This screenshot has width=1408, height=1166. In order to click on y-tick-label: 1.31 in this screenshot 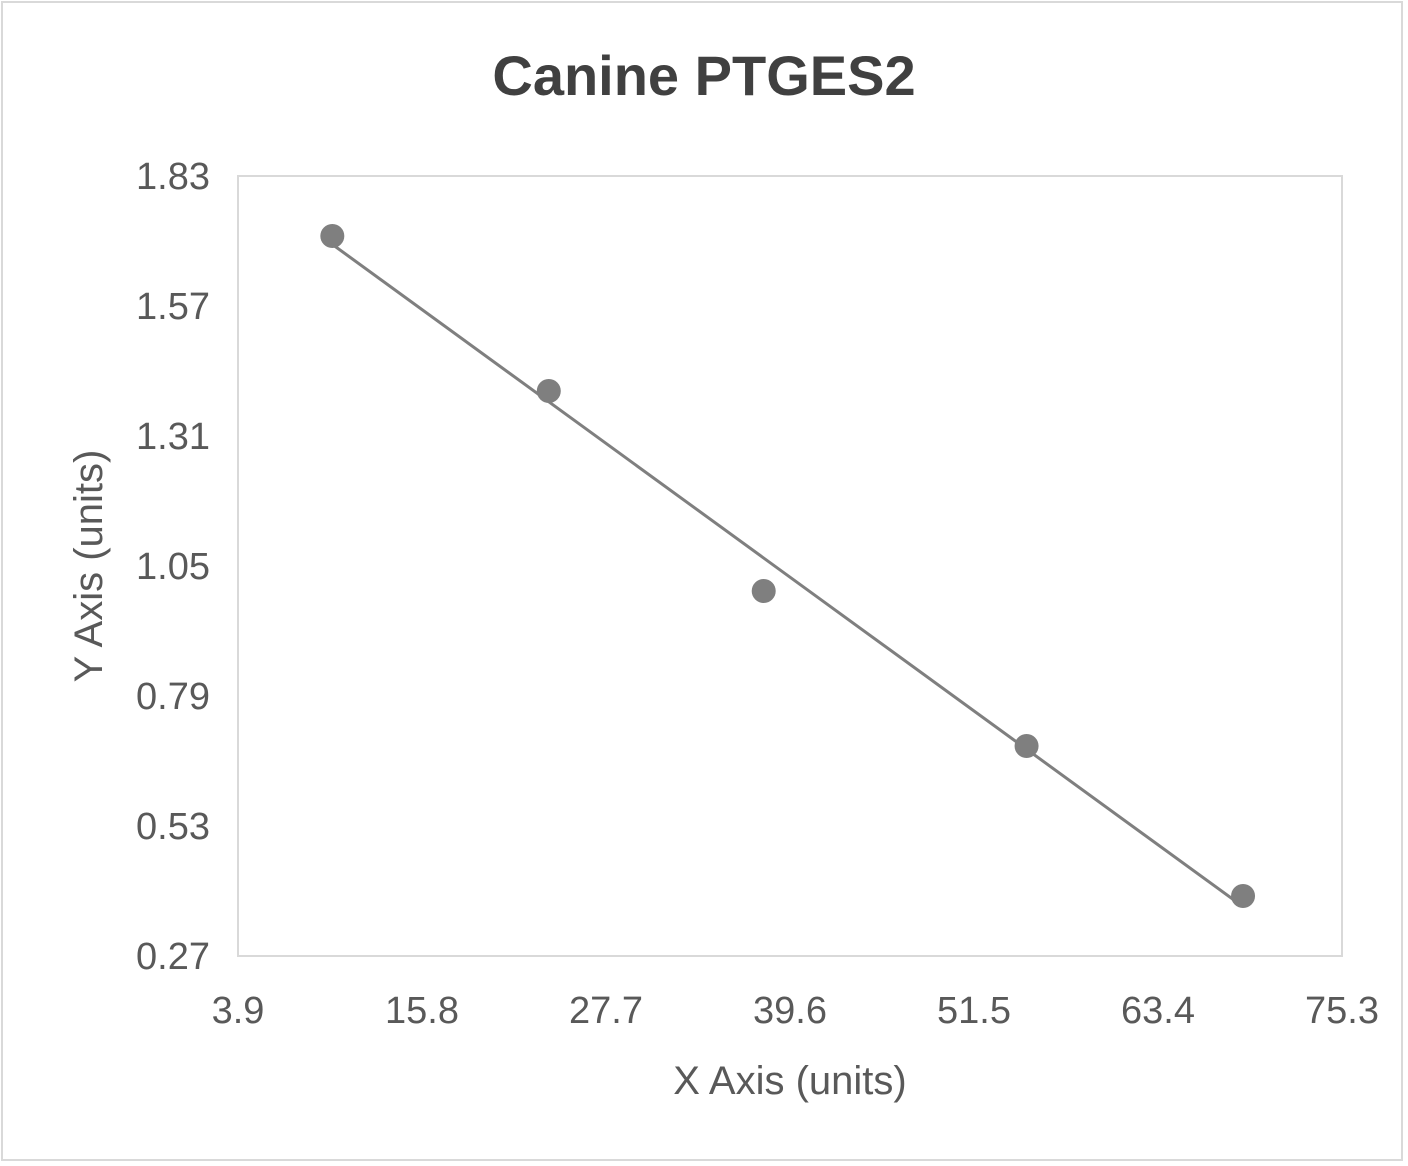, I will do `click(173, 437)`.